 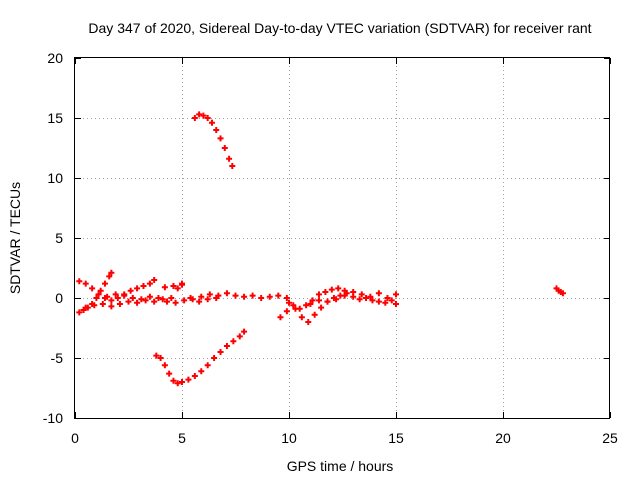 What do you see at coordinates (15, 238) in the screenshot?
I see `y-axis-label: SDTVAR / TECUs` at bounding box center [15, 238].